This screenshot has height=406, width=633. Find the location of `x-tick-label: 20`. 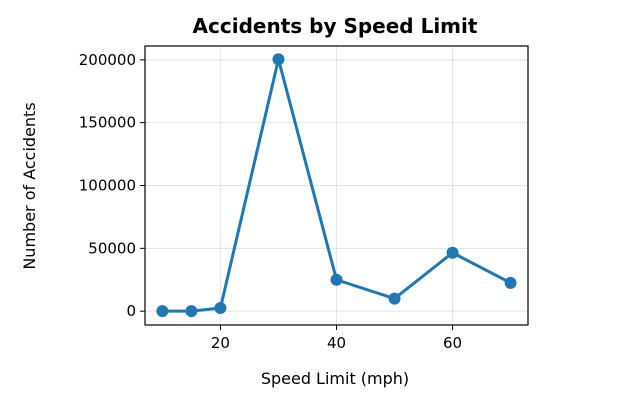

x-tick-label: 20 is located at coordinates (220, 343).